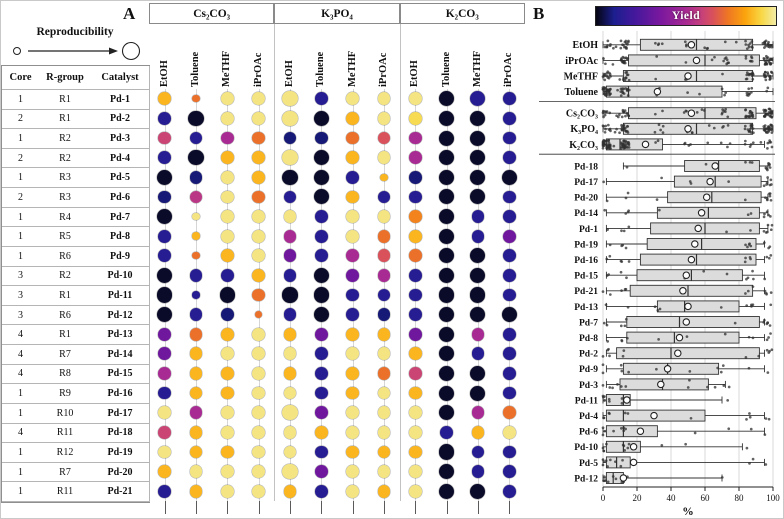 The image size is (784, 519). What do you see at coordinates (583, 145) in the screenshot?
I see `row-label: K₂CO₃` at bounding box center [583, 145].